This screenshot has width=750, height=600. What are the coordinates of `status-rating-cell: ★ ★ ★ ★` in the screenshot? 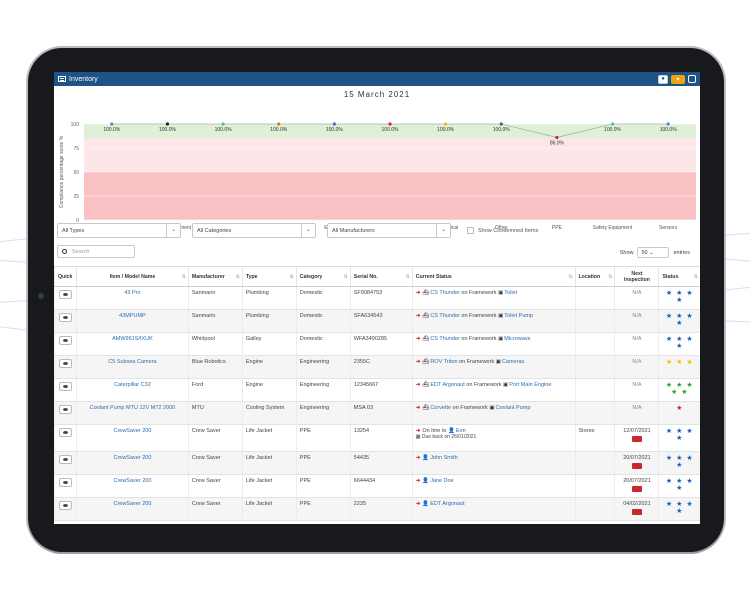 It's located at (679, 509).